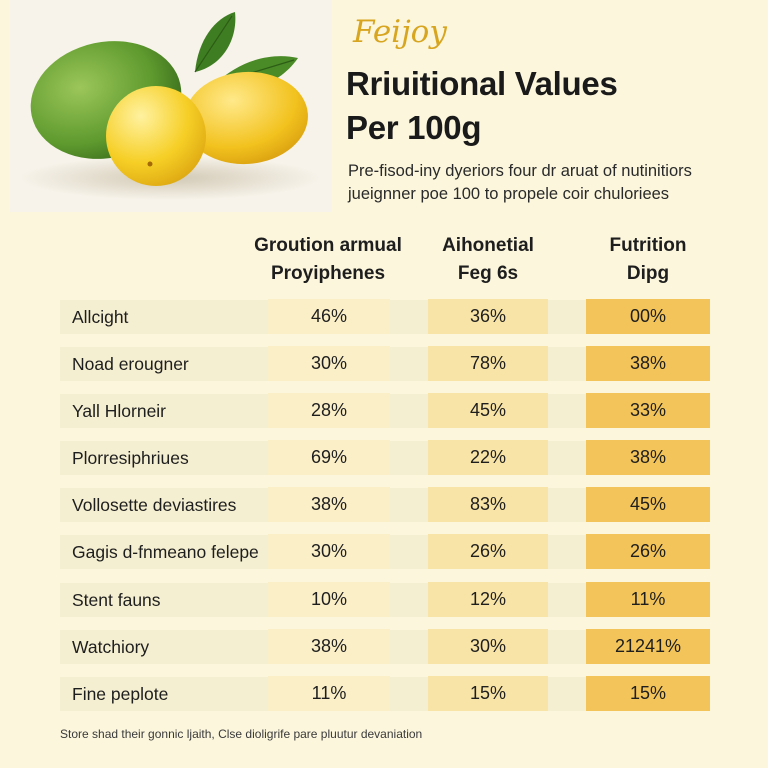 The height and width of the screenshot is (768, 768). I want to click on table-row: Fine peplote 11% 15% 15%, so click(390, 696).